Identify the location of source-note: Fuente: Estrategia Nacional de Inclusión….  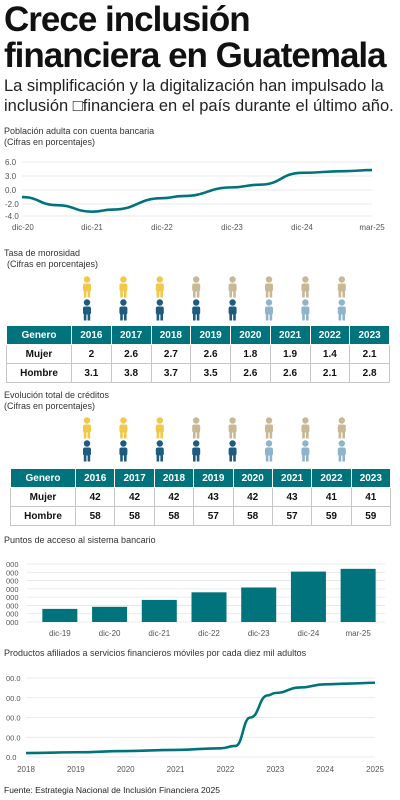
(112, 790).